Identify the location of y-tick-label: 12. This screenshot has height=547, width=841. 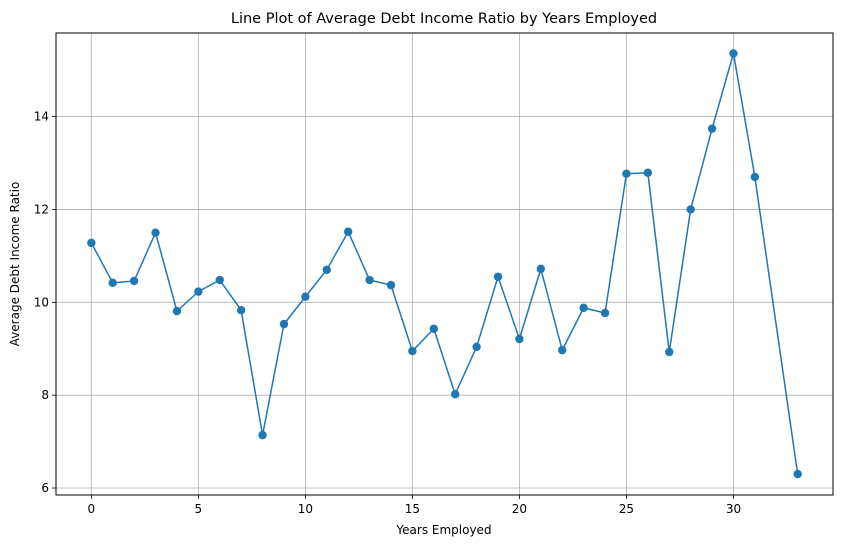
(41, 209).